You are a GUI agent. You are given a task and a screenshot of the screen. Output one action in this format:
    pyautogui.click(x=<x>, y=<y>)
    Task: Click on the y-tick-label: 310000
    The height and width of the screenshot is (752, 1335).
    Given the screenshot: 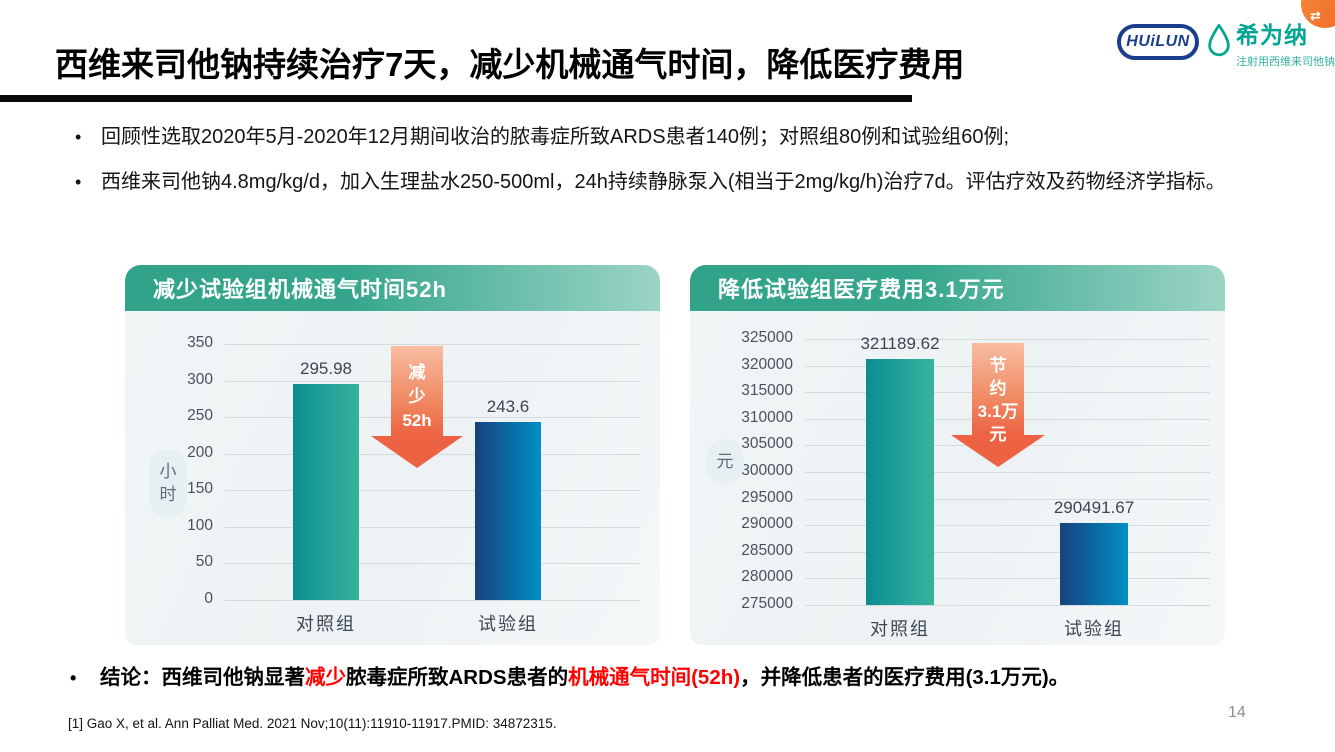 What is the action you would take?
    pyautogui.click(x=767, y=417)
    